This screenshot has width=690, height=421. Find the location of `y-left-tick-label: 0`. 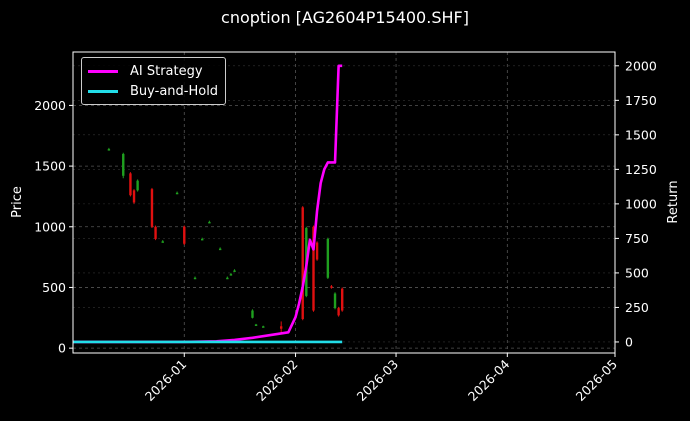

y-left-tick-label: 0 is located at coordinates (62, 348).